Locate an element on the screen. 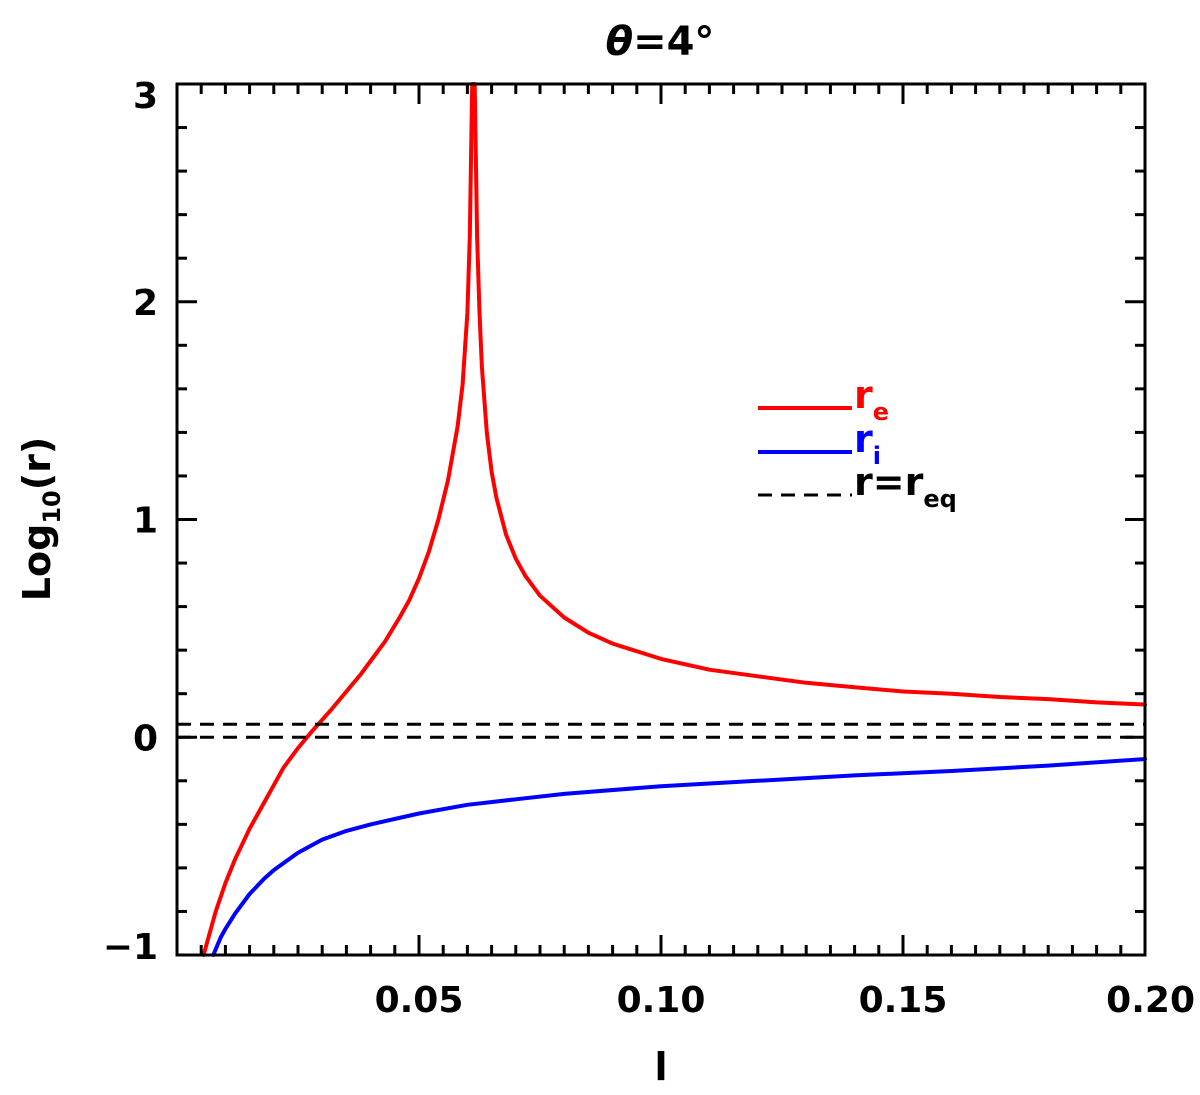 The height and width of the screenshot is (1095, 1200). y-tick-label: 0 is located at coordinates (145, 738).